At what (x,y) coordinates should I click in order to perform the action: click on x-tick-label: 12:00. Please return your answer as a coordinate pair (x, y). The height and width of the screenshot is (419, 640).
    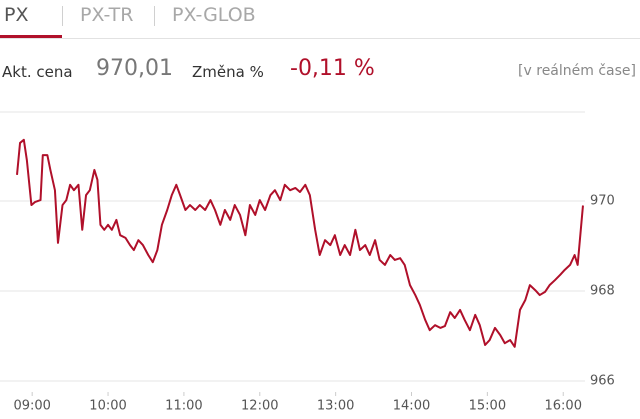
    Looking at the image, I should click on (259, 406).